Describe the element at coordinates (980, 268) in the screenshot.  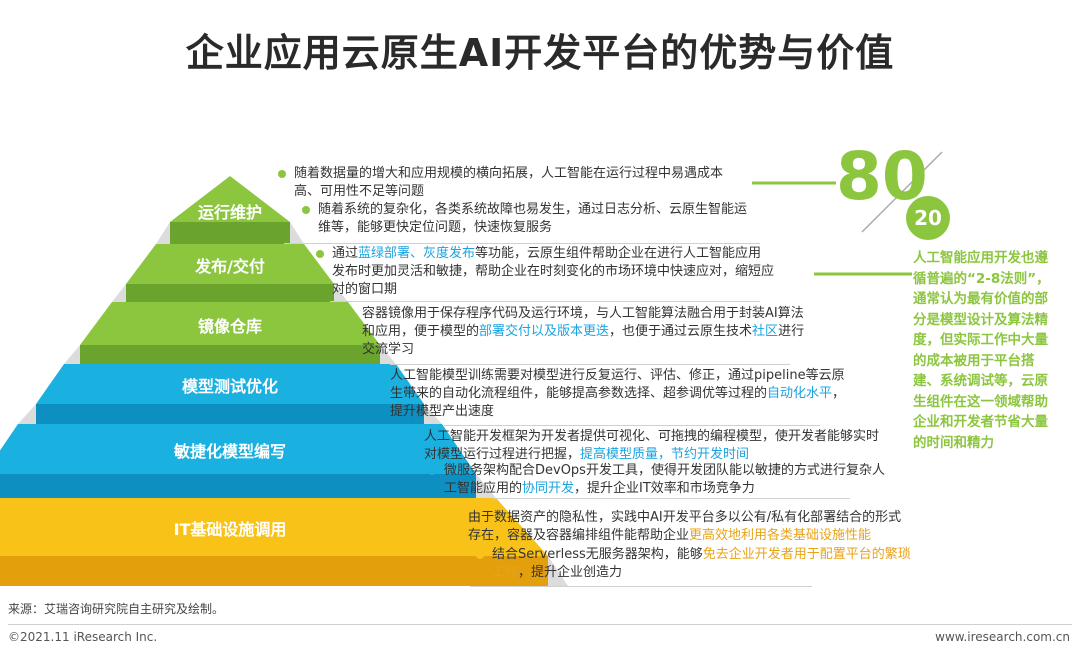
I see `rule-text: 人工智能应用开发也遵循普遍的` at that location.